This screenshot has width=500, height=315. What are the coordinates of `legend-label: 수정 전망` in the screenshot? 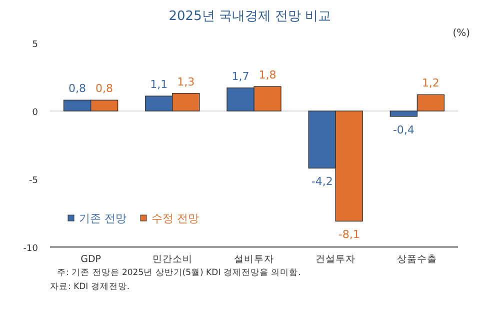 It's located at (175, 218).